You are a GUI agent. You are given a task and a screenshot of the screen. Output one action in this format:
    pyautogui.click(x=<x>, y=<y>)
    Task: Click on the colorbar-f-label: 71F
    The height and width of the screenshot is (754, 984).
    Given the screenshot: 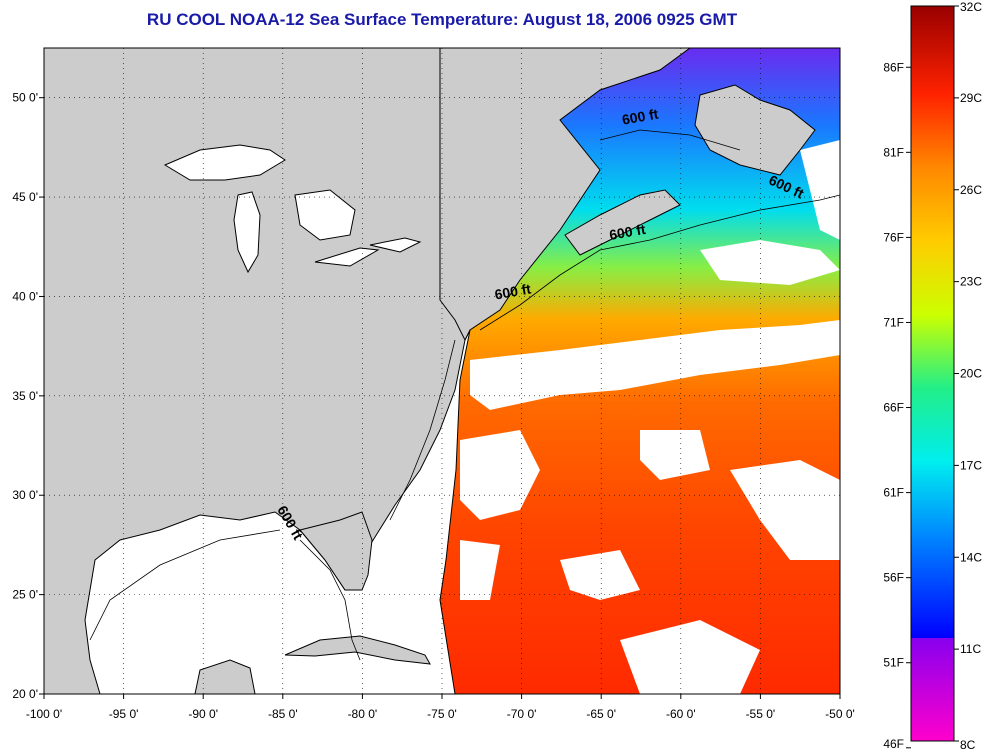 What is the action you would take?
    pyautogui.click(x=893, y=322)
    